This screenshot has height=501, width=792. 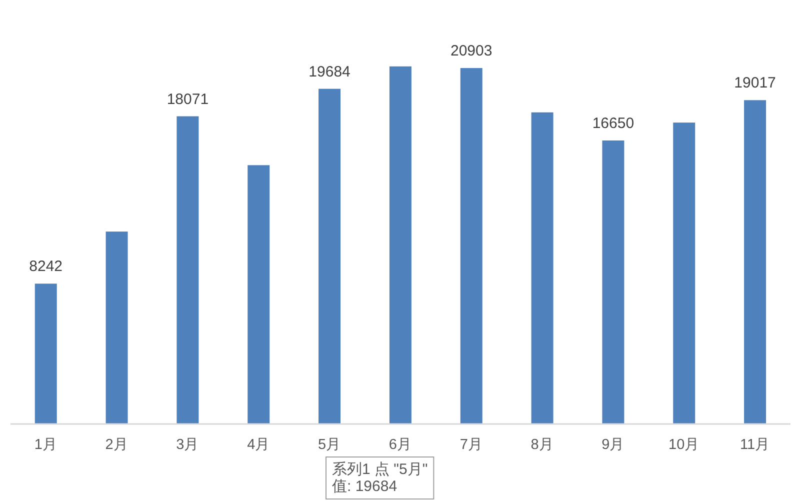 I want to click on annotation: 系列1 点 "5月" 值: 19684, so click(x=380, y=478).